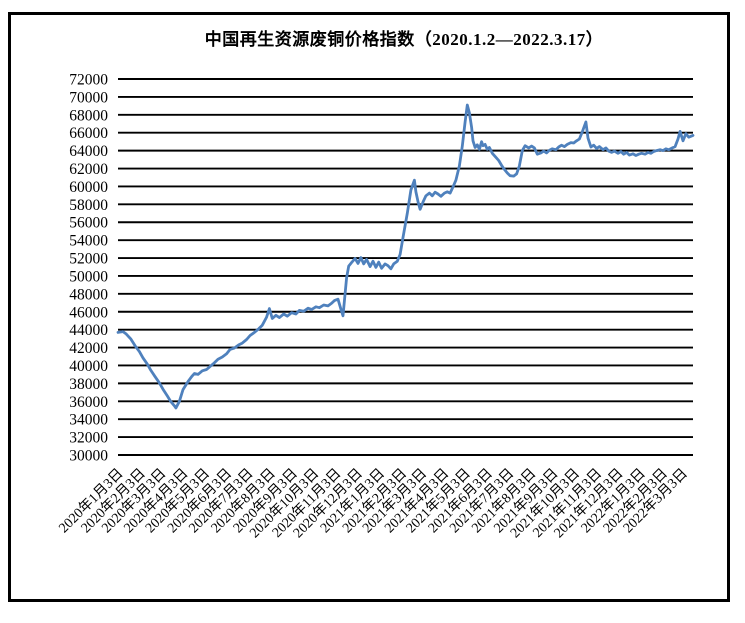 The width and height of the screenshot is (745, 623). I want to click on y-axis-tick-label: 38000, so click(88, 384).